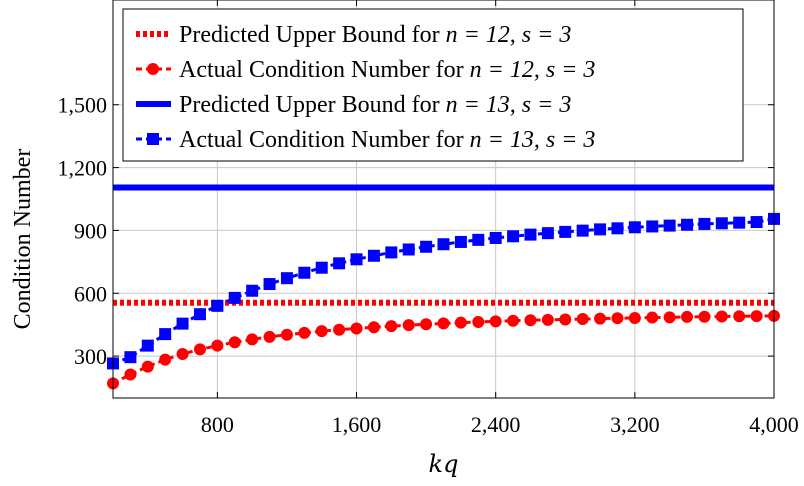 This screenshot has width=804, height=486. I want to click on x-tick-label: 1,600, so click(357, 424).